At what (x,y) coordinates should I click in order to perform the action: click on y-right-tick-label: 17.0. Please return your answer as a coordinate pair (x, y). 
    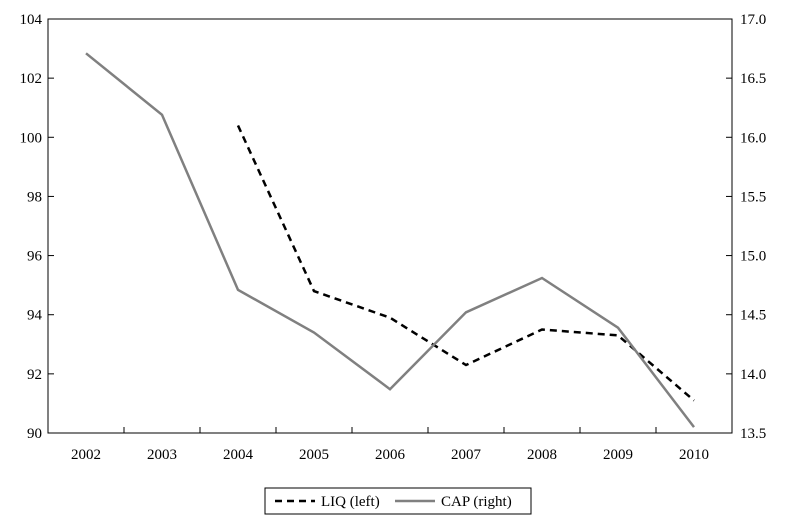
    Looking at the image, I should click on (753, 20).